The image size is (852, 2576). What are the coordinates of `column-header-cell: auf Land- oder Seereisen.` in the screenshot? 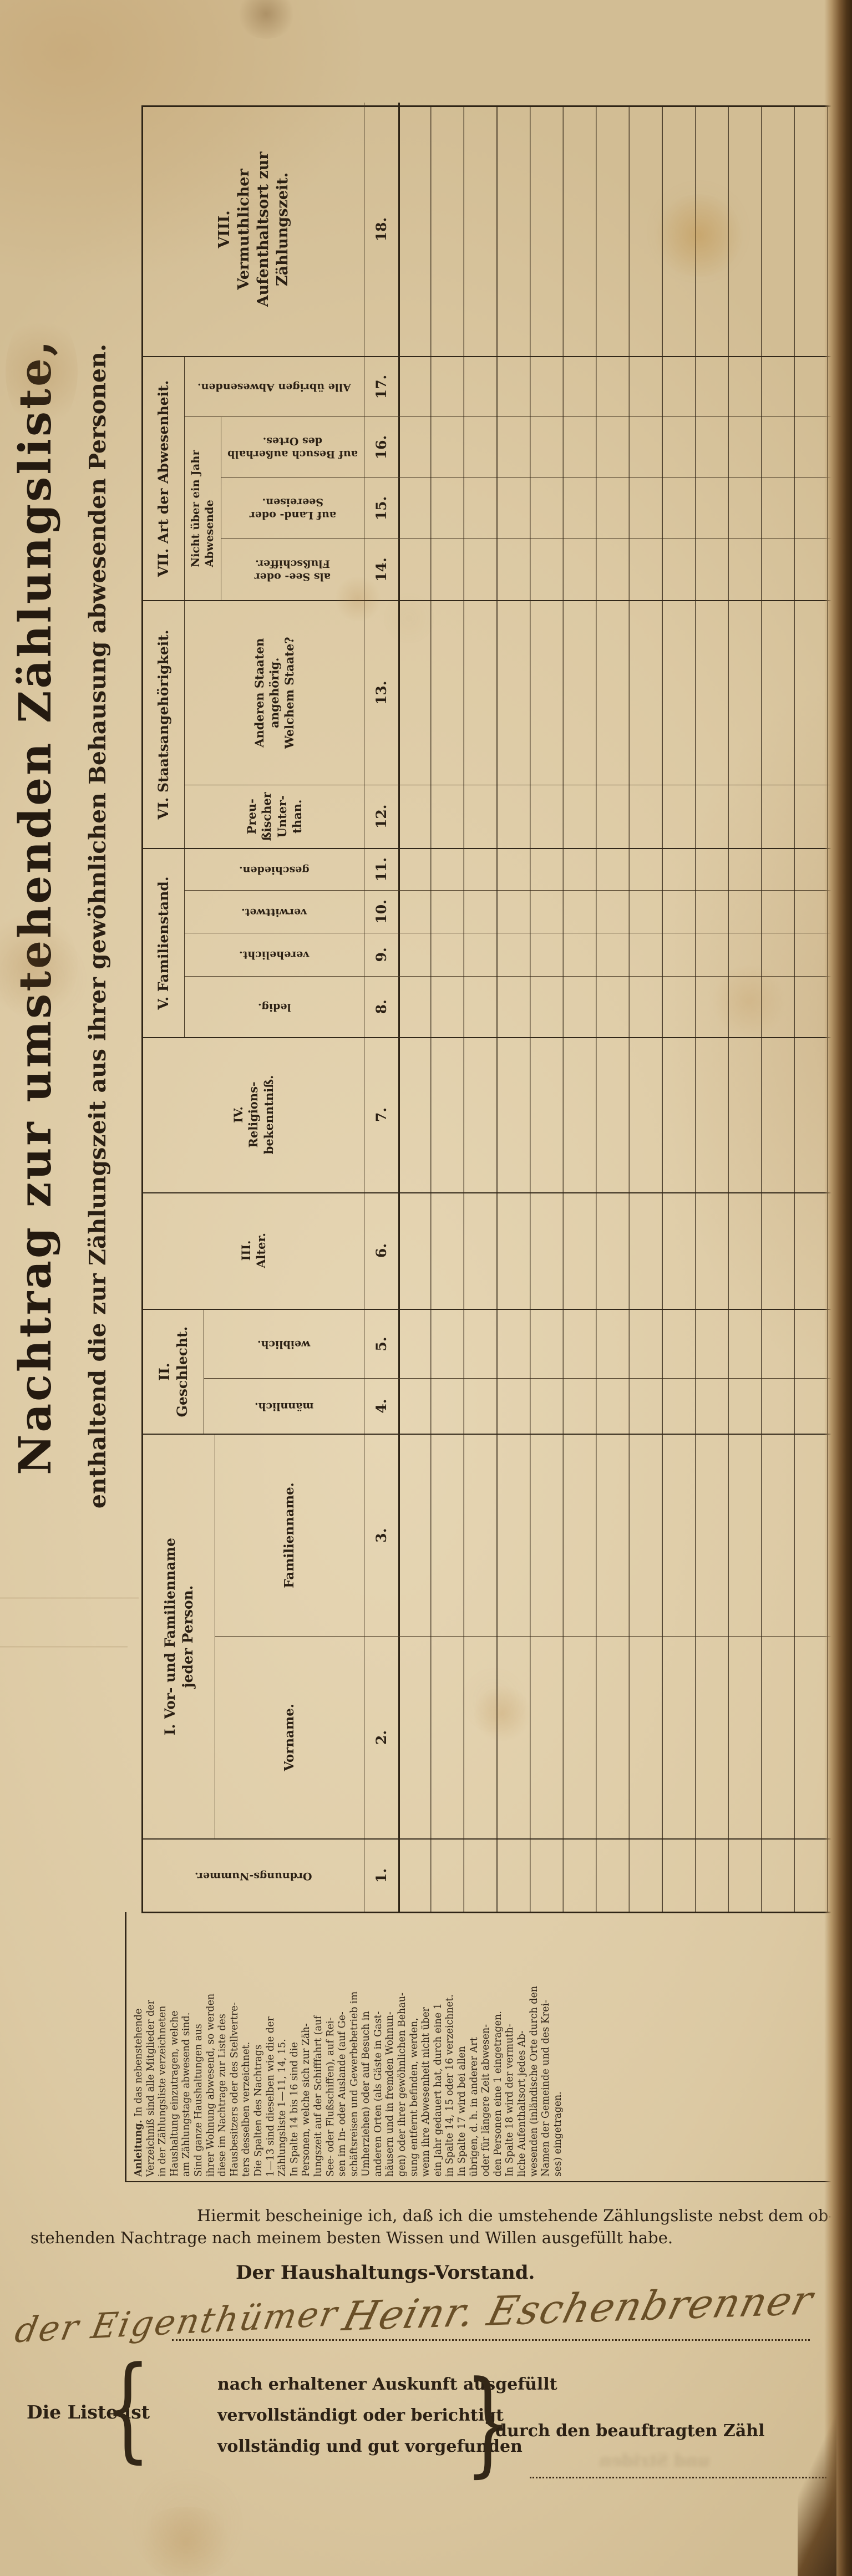 It's located at (292, 508).